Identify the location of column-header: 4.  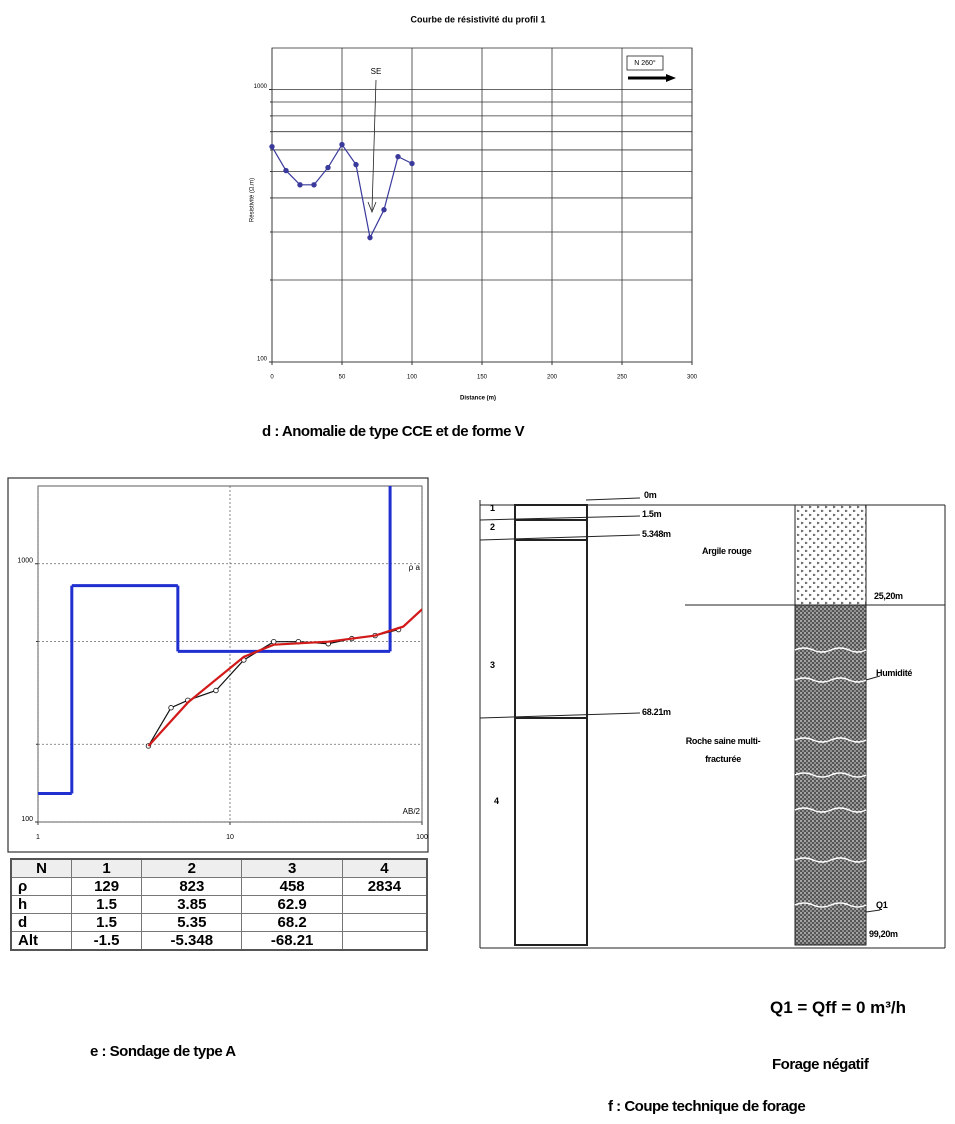
(384, 868).